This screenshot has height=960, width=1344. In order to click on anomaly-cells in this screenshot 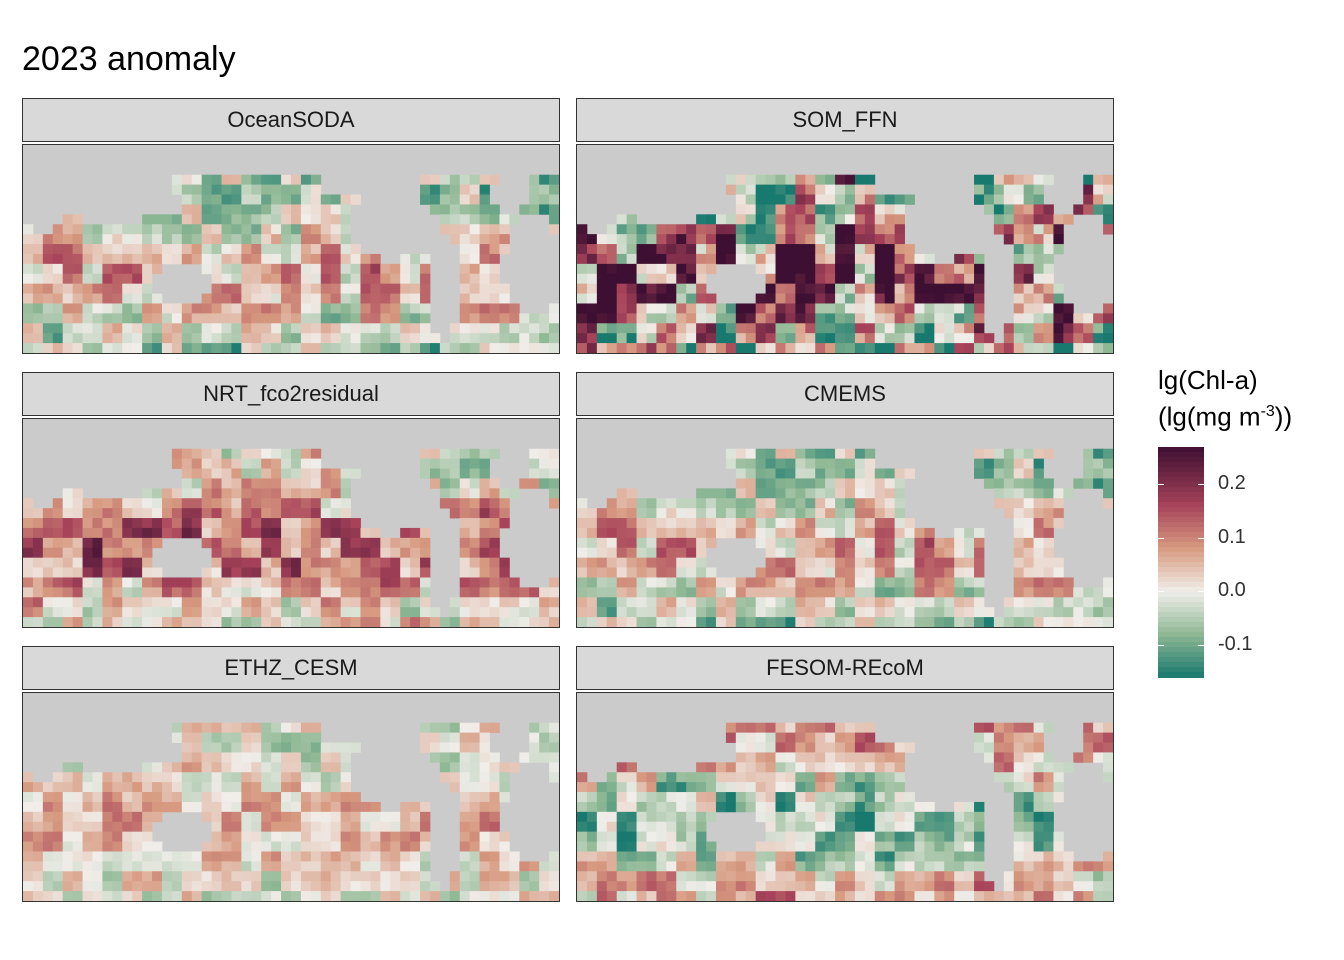, I will do `click(845, 263)`.